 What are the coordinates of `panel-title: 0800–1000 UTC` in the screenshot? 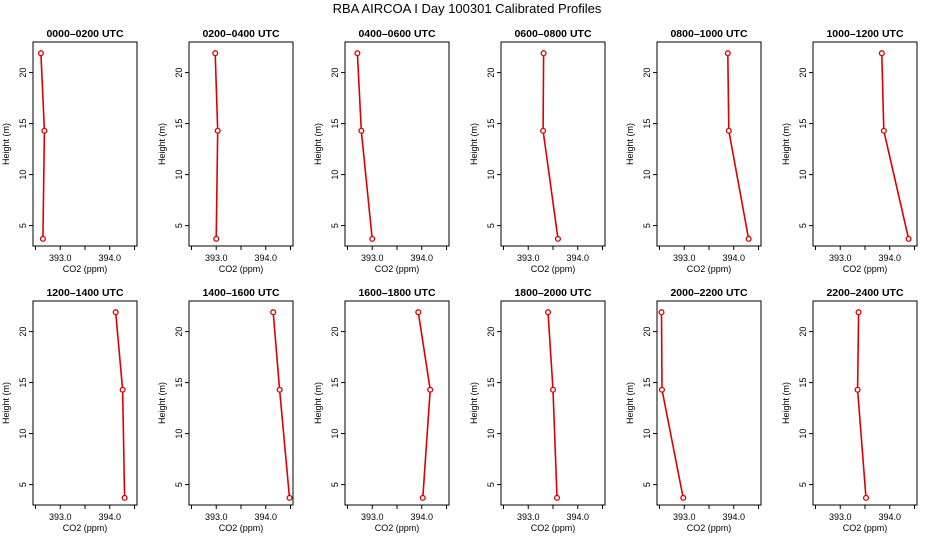 It's located at (708, 34).